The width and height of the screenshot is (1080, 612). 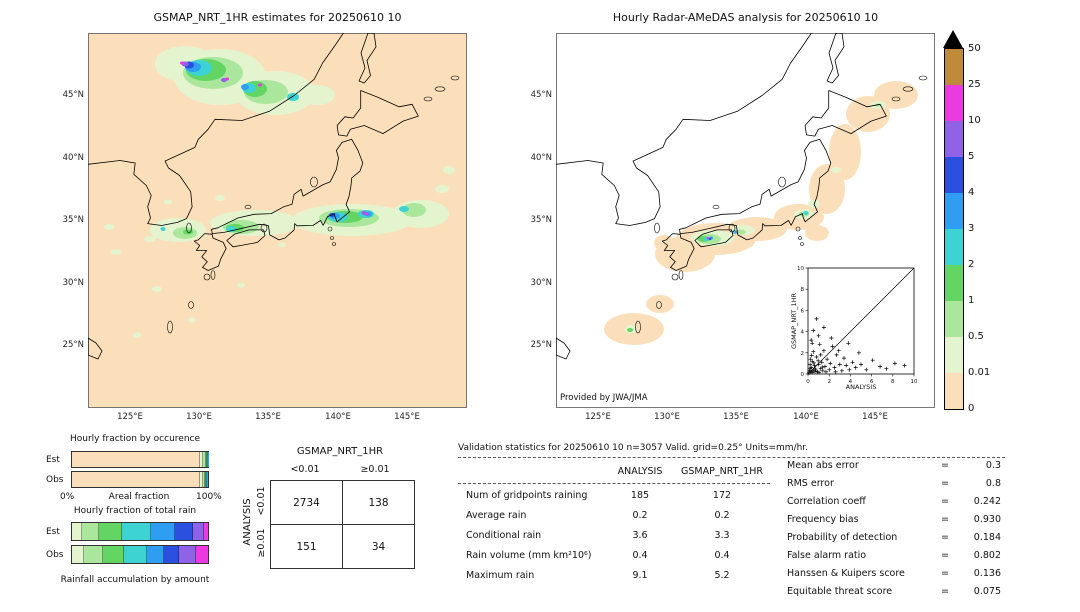 What do you see at coordinates (979, 372) in the screenshot?
I see `colorbar-label: 0.01` at bounding box center [979, 372].